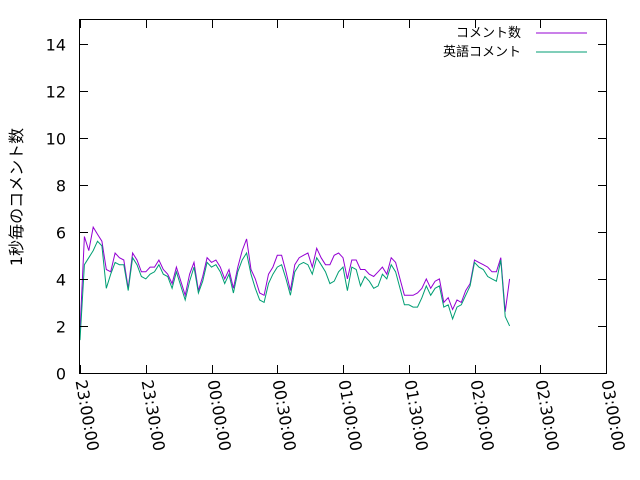 The width and height of the screenshot is (640, 480). What do you see at coordinates (488, 33) in the screenshot?
I see `legend-label-comment-count: コメント数` at bounding box center [488, 33].